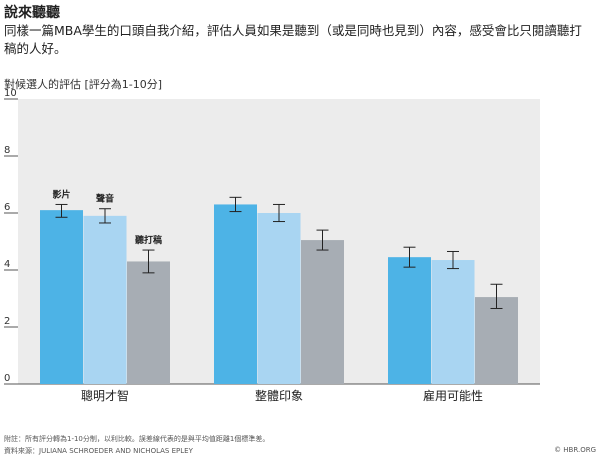 The width and height of the screenshot is (600, 459). Describe the element at coordinates (279, 395) in the screenshot. I see `category-label: 整體印象` at that location.